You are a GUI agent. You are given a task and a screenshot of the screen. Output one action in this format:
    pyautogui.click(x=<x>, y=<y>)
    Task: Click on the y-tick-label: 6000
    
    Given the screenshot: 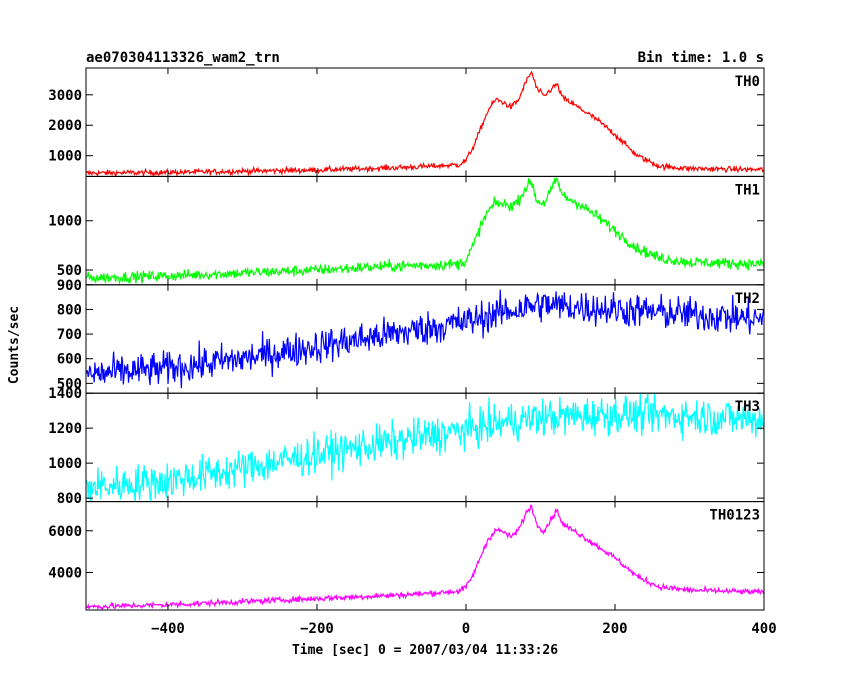 What is the action you would take?
    pyautogui.click(x=65, y=532)
    